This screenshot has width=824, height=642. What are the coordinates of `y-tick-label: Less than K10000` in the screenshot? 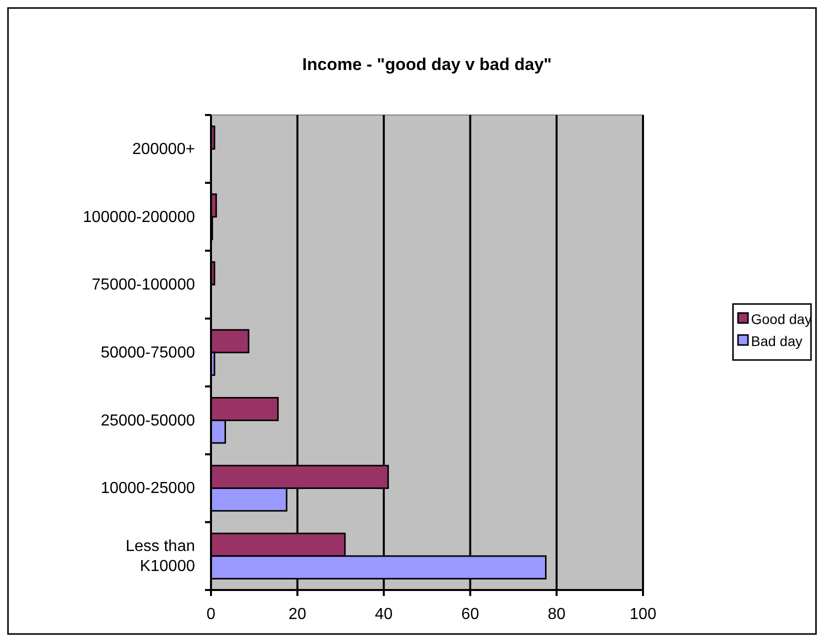 It's located at (161, 557).